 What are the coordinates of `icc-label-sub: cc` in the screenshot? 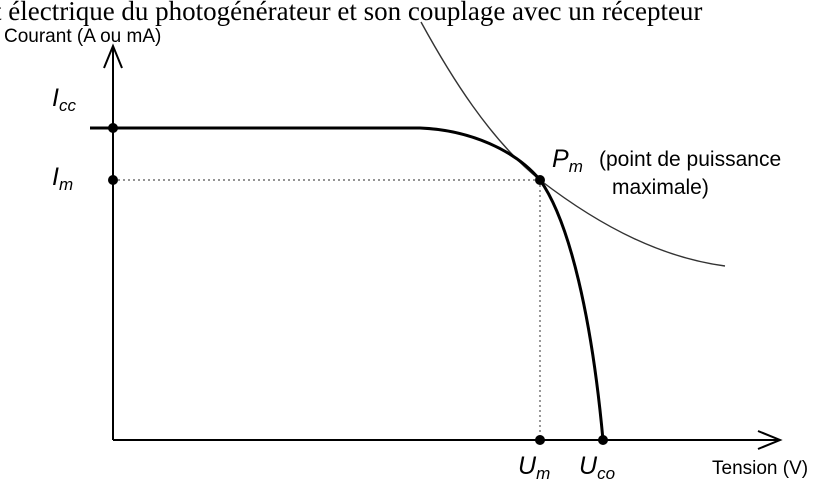 It's located at (68, 105).